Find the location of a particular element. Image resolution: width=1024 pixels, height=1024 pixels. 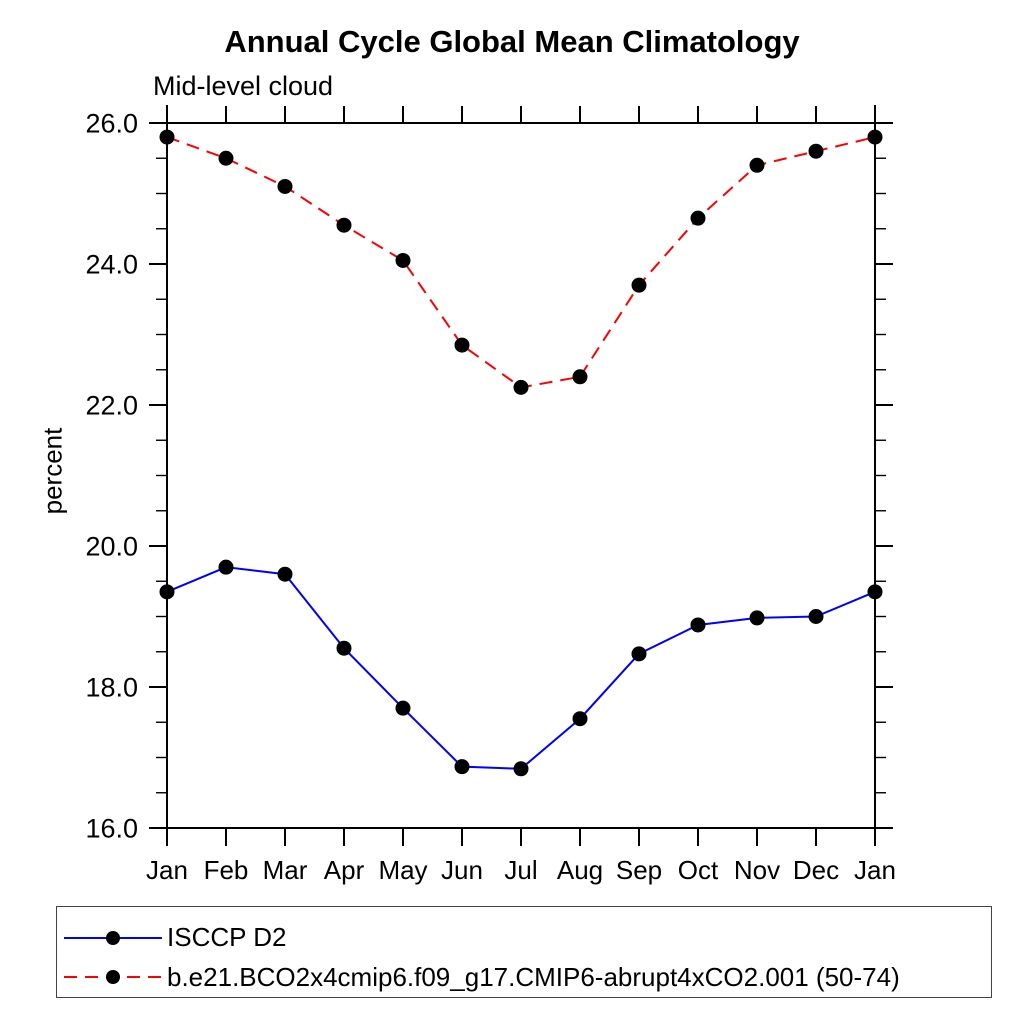

chart-subtitle: Mid-level cloud is located at coordinates (243, 86).